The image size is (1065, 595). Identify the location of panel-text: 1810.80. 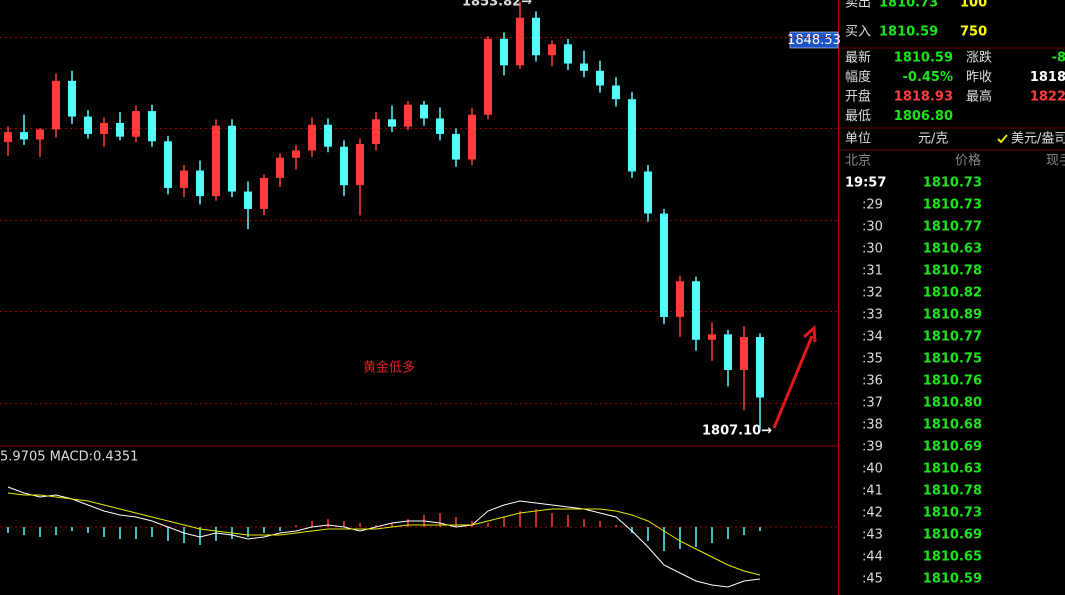
(952, 403).